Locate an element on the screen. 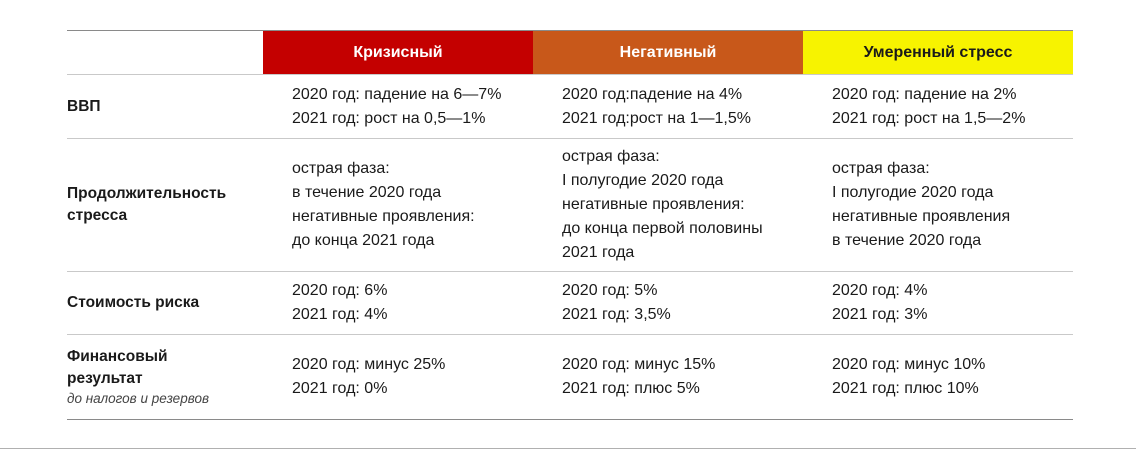 The height and width of the screenshot is (451, 1136). row-label-gdp: ВВП is located at coordinates (165, 106).